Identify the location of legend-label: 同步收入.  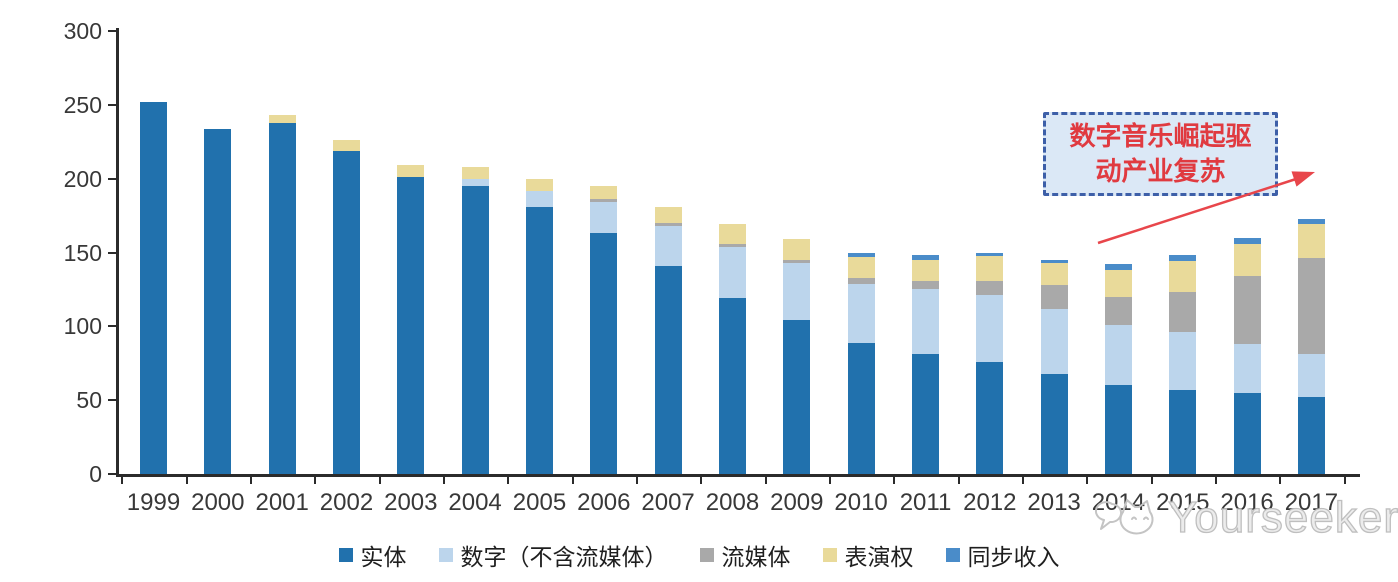
(1013, 557).